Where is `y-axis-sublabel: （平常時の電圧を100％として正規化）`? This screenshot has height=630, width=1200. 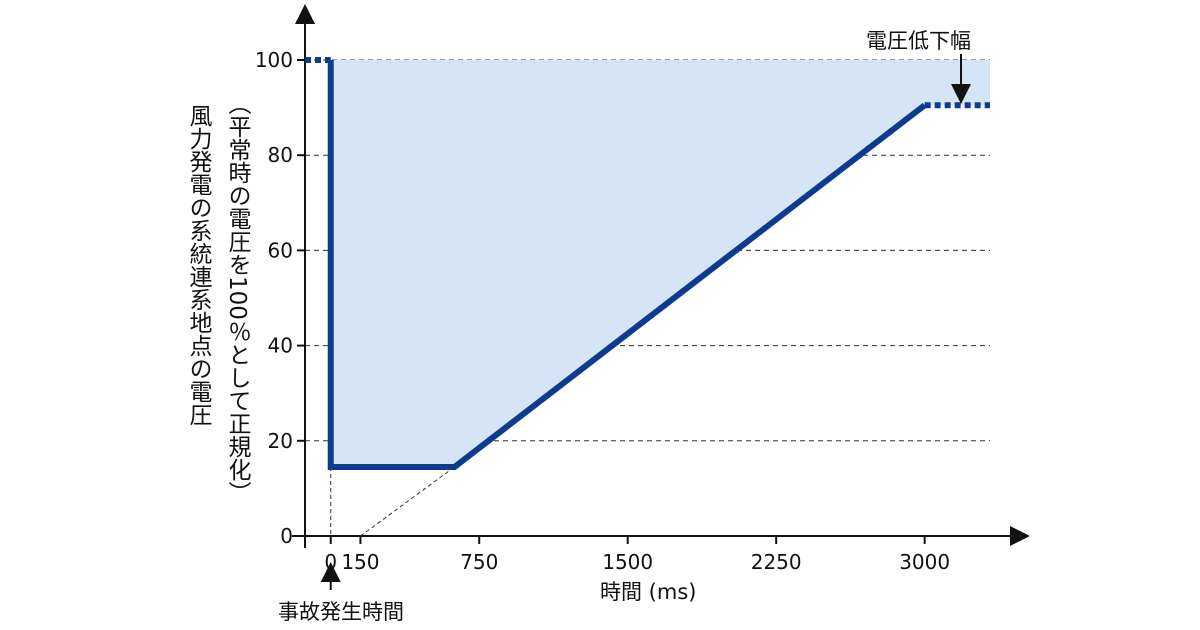
y-axis-sublabel: （平常時の電圧を100％として正規化） is located at coordinates (237, 298).